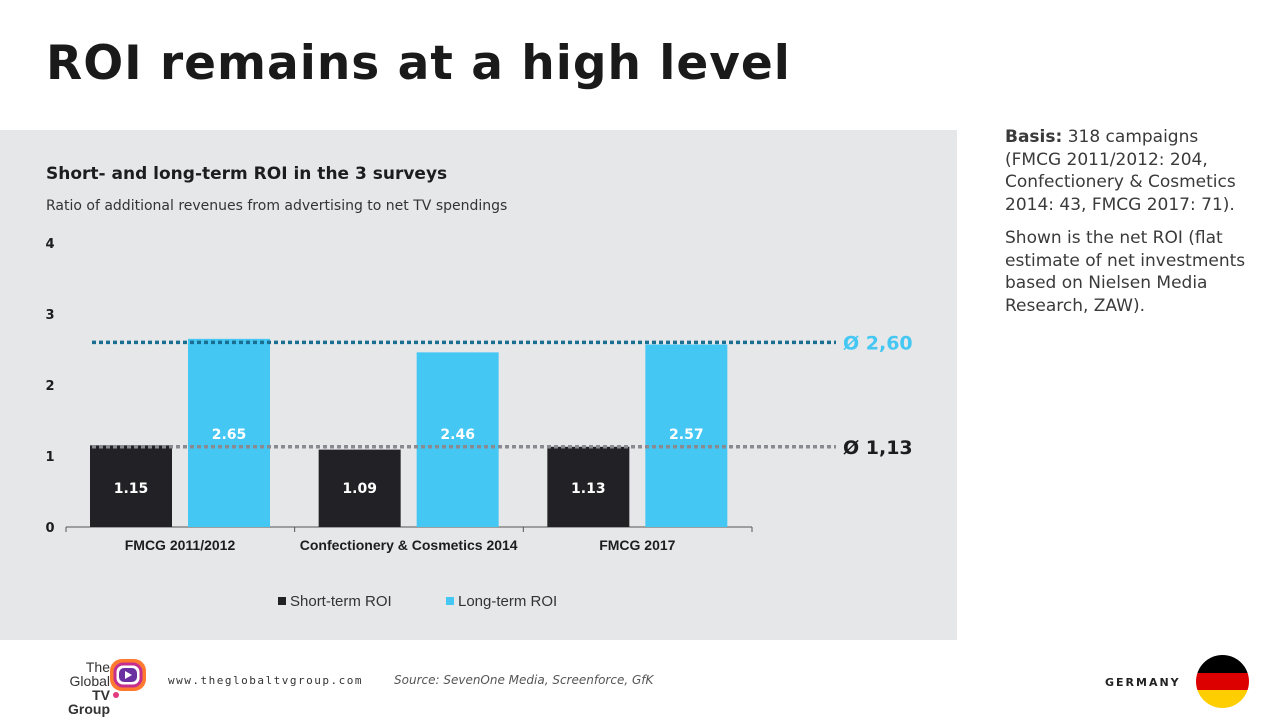 This screenshot has height=720, width=1280. What do you see at coordinates (49, 386) in the screenshot?
I see `y-tick-label: 2` at bounding box center [49, 386].